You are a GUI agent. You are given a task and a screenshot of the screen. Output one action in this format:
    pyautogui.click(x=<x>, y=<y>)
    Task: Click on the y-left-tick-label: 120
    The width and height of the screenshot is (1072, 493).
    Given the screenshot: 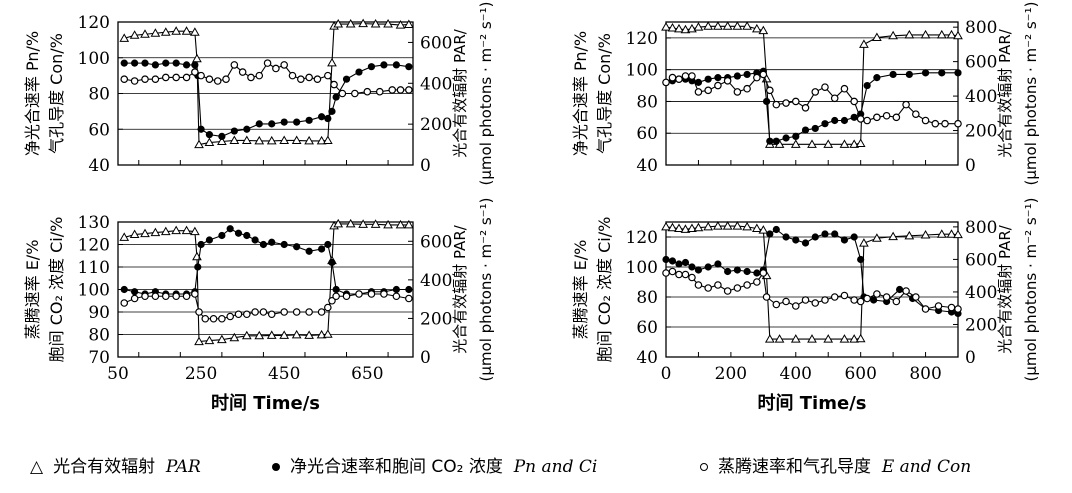 What is the action you would take?
    pyautogui.click(x=642, y=39)
    